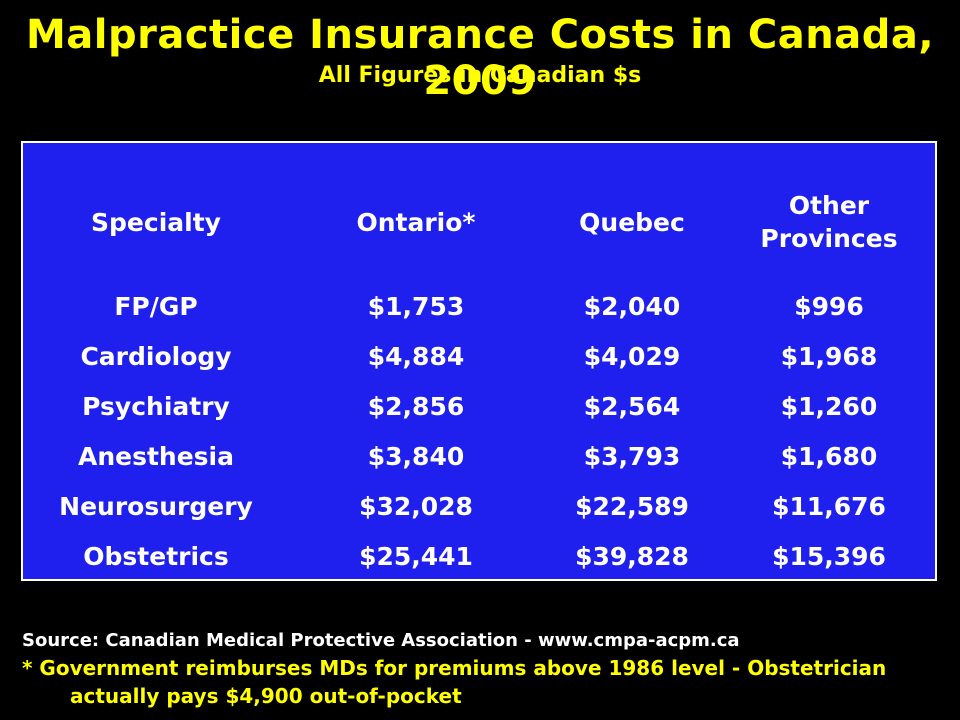 The height and width of the screenshot is (720, 960). Describe the element at coordinates (829, 406) in the screenshot. I see `other-provinces-cell: $1,260` at that location.